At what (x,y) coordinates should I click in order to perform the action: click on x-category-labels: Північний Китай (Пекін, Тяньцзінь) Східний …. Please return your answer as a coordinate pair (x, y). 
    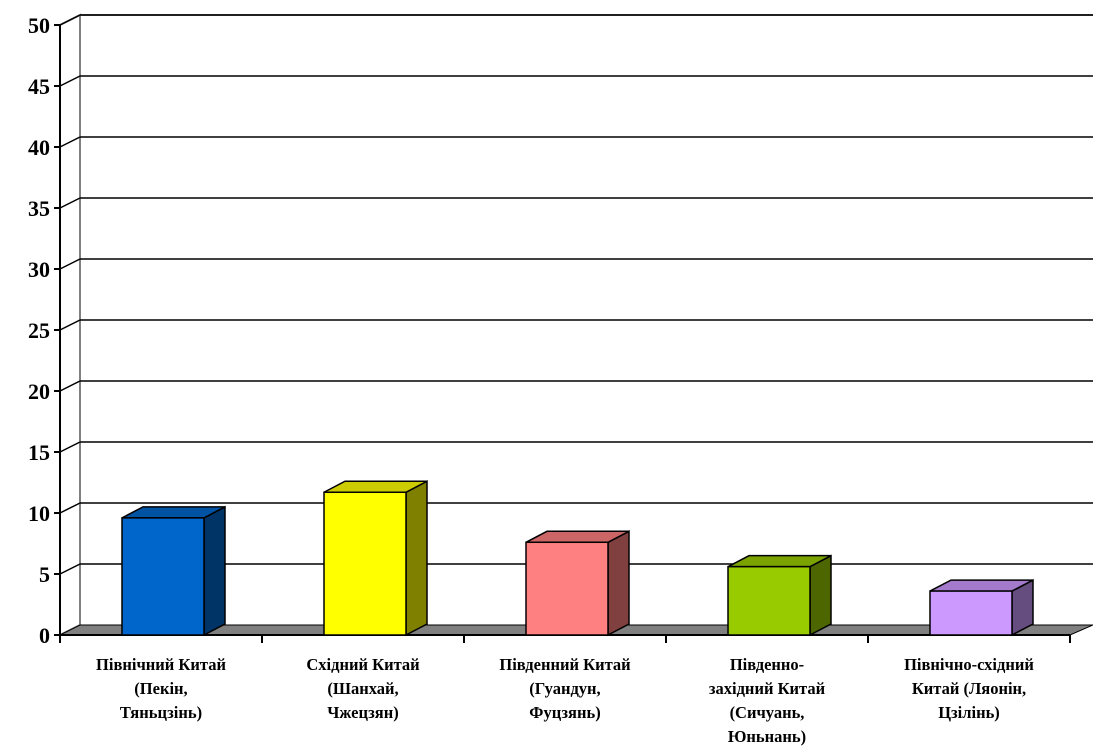
    Looking at the image, I should click on (565, 700).